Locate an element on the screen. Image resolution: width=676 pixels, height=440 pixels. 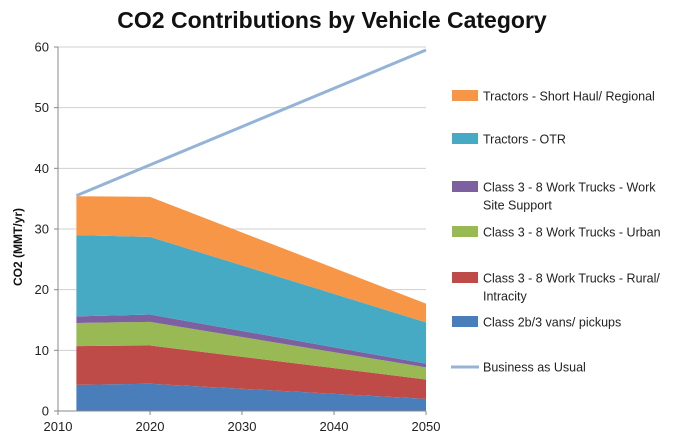
y-tick-label: 60 is located at coordinates (42, 47).